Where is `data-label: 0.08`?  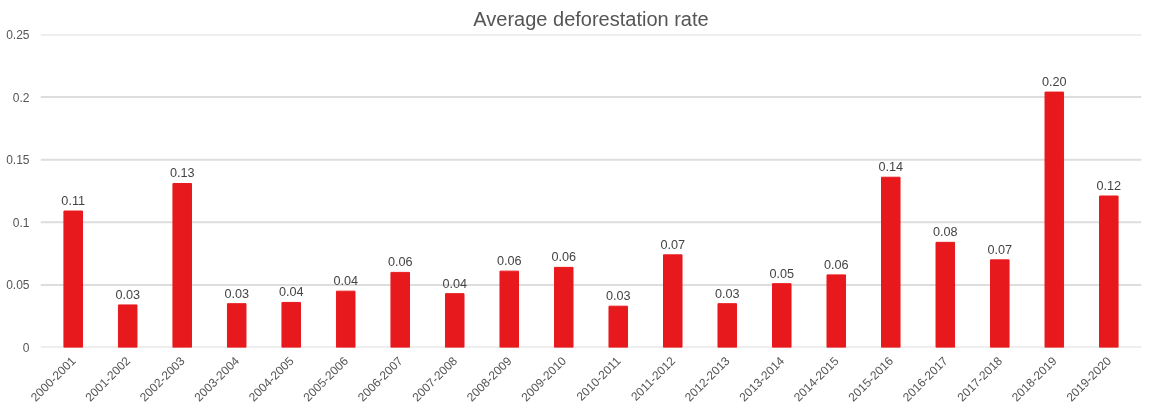
data-label: 0.08 is located at coordinates (945, 232).